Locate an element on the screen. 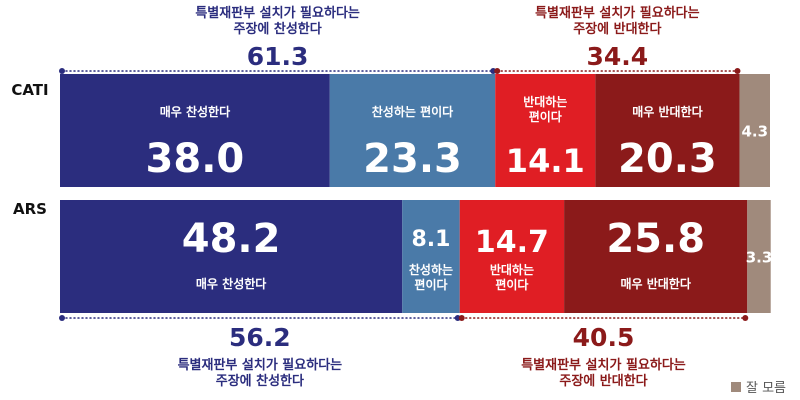 This screenshot has width=800, height=400. row-label-cati: CATI is located at coordinates (29, 90).